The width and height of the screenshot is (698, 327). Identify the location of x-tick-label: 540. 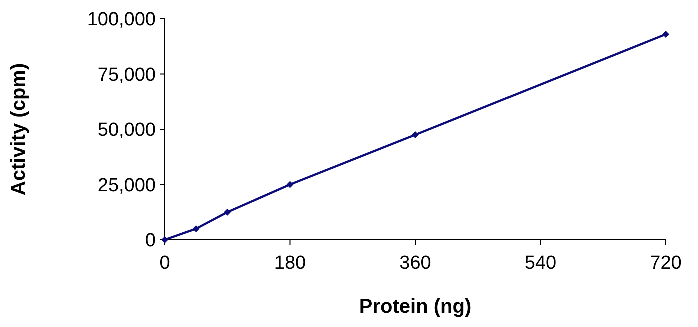
(540, 263).